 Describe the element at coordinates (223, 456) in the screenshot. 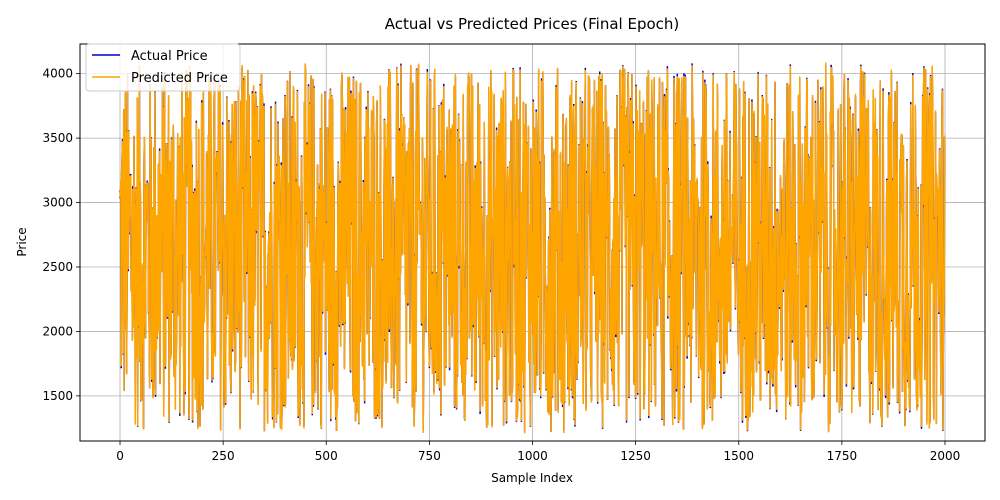

I see `x-tick-label: 250` at that location.